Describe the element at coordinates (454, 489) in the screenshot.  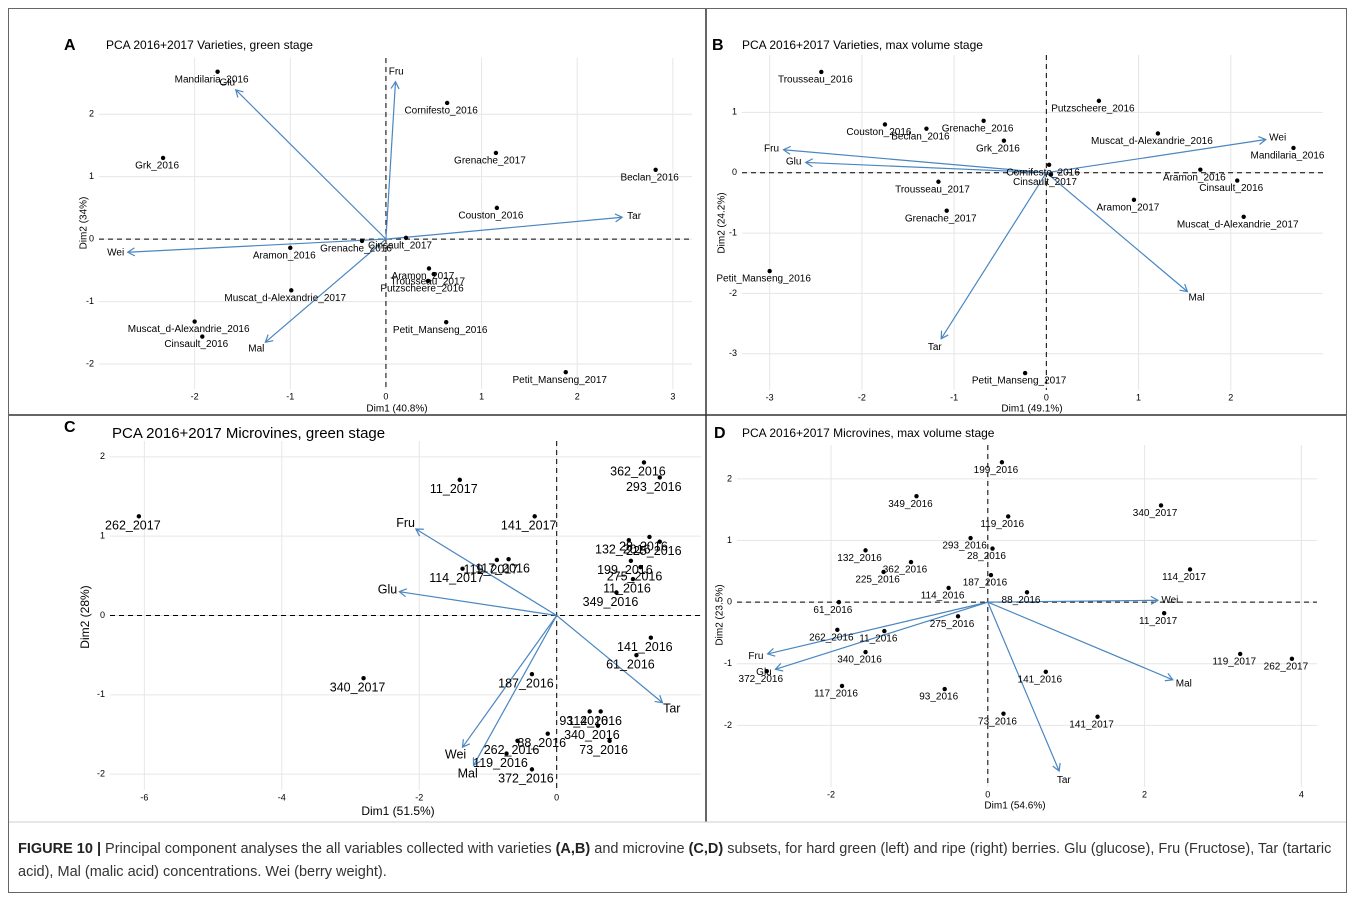
I see `point-label: 11_2017` at that location.